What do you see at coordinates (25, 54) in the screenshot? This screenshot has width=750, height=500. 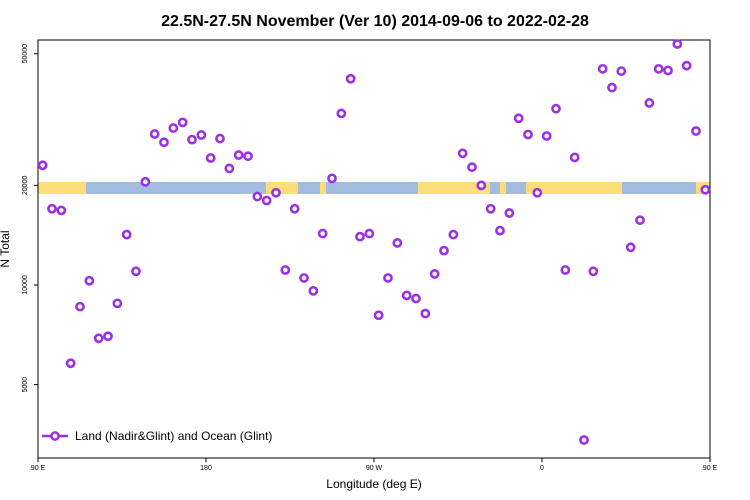 I see `y-tick-label: 50000` at bounding box center [25, 54].